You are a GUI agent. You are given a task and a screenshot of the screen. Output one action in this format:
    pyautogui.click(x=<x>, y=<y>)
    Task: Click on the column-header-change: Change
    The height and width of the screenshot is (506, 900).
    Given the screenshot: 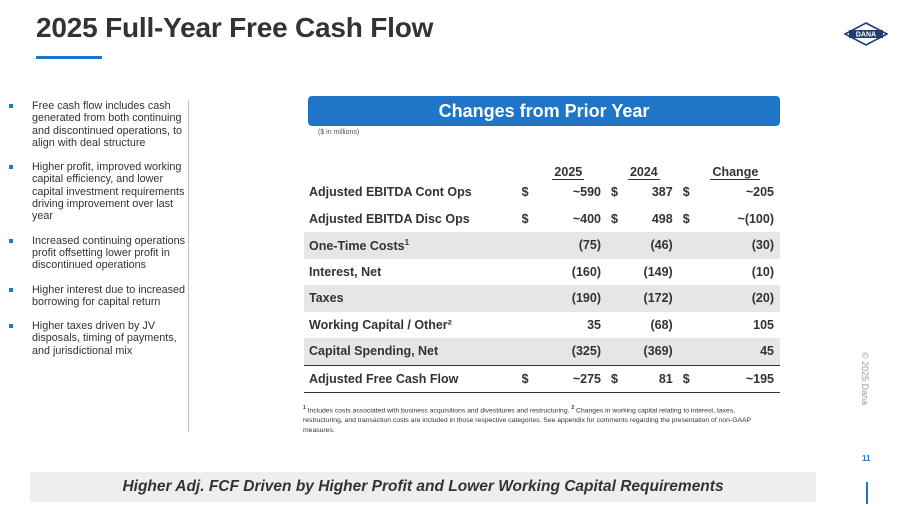 What is the action you would take?
    pyautogui.click(x=735, y=172)
    